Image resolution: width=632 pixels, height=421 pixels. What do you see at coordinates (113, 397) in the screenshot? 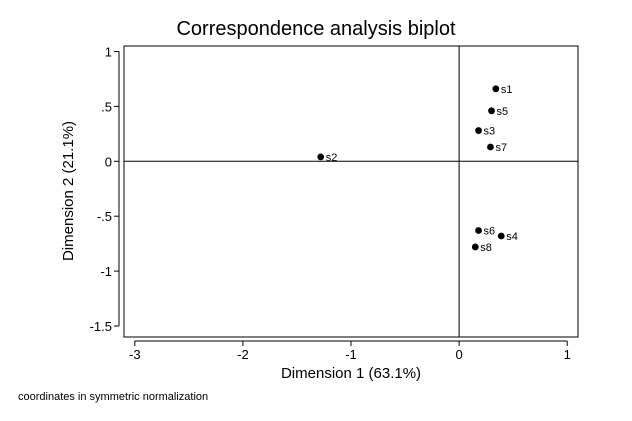
I see `chart-note: coordinates in symmetric normalization` at bounding box center [113, 397].